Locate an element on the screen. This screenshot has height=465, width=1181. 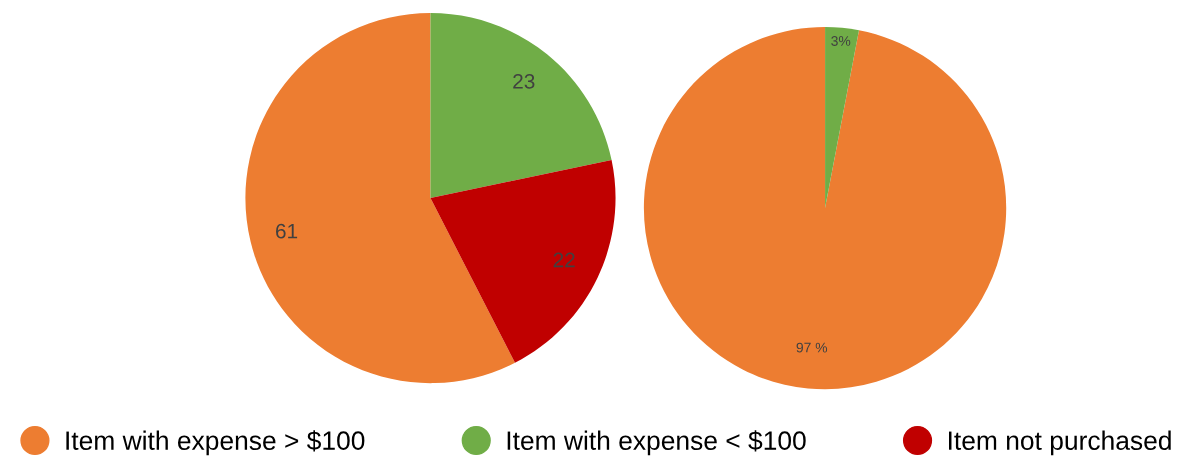
data-label: 23 is located at coordinates (524, 81).